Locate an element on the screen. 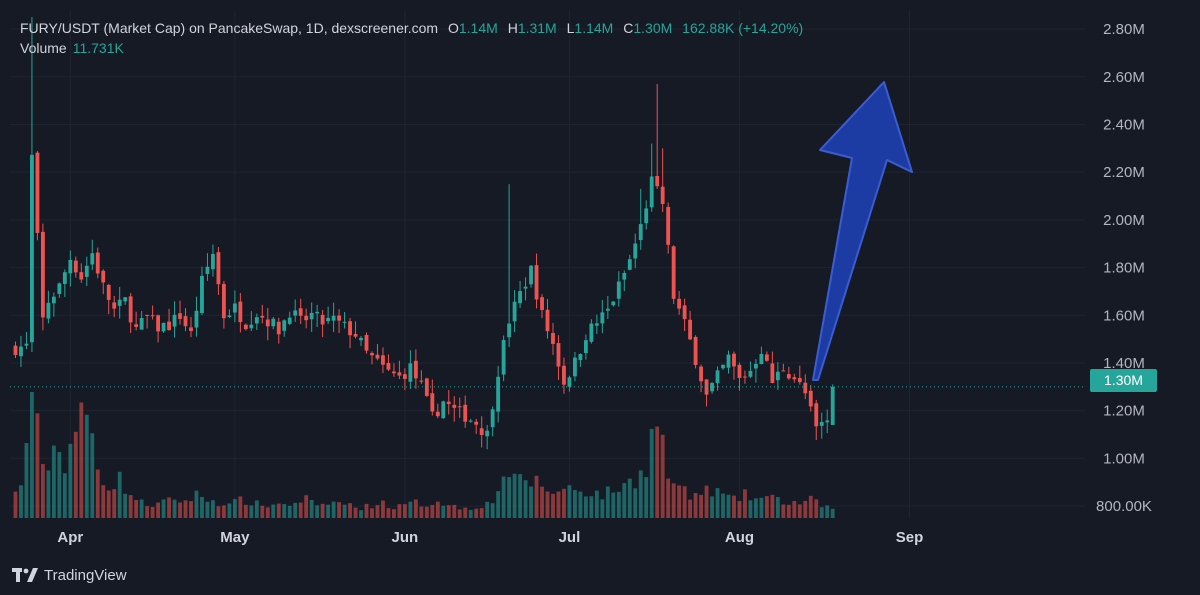  high-label: H is located at coordinates (512, 28).